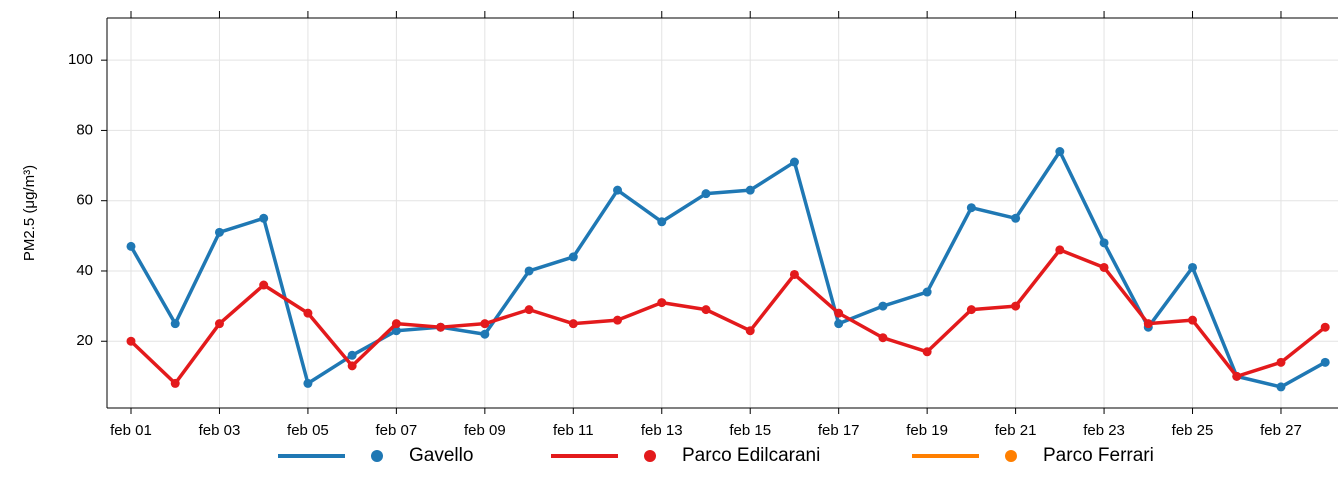  Describe the element at coordinates (84, 129) in the screenshot. I see `y-tick-label: 80` at that location.